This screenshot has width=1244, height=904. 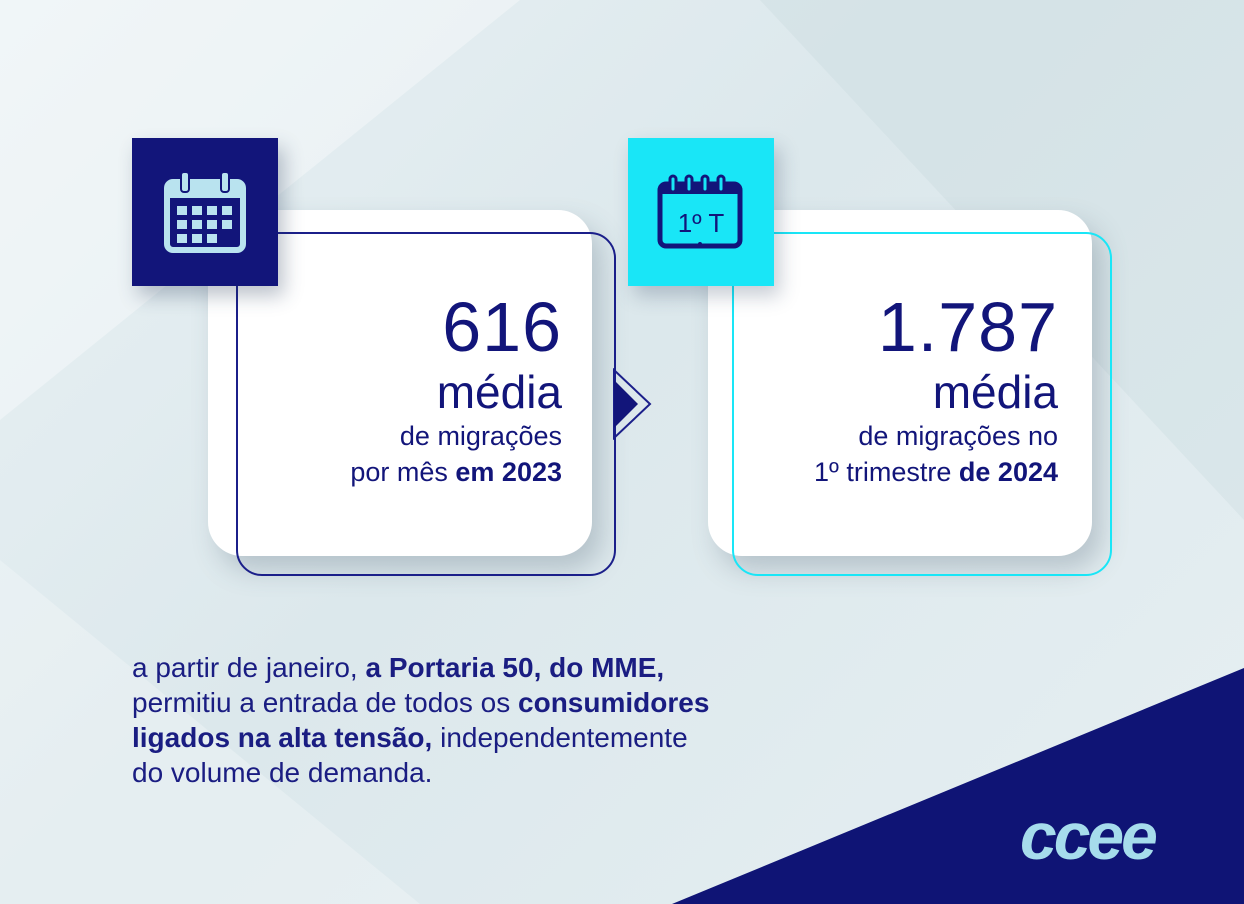 I want to click on stat-line2: por mês em 2023, so click(x=456, y=472).